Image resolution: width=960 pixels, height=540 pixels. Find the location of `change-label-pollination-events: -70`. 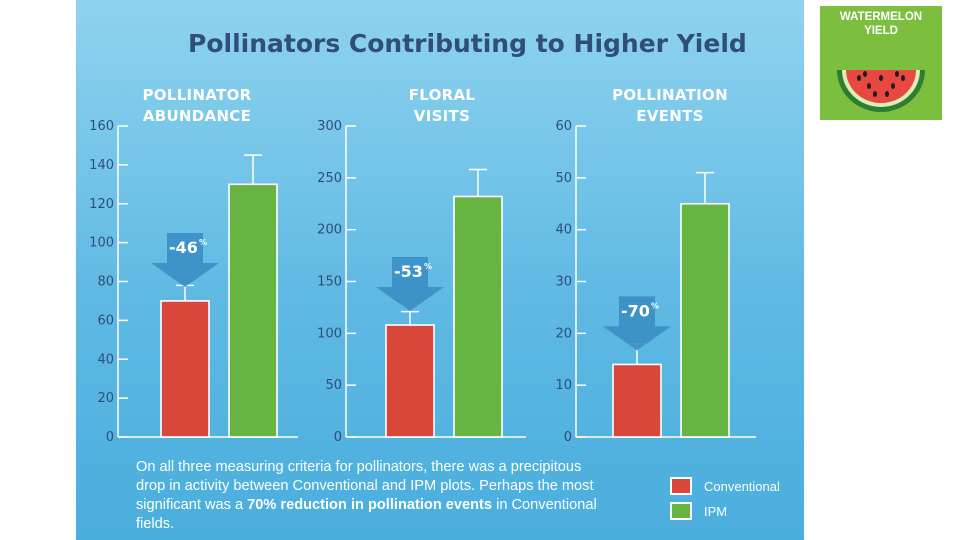

change-label-pollination-events: -70 is located at coordinates (635, 310).